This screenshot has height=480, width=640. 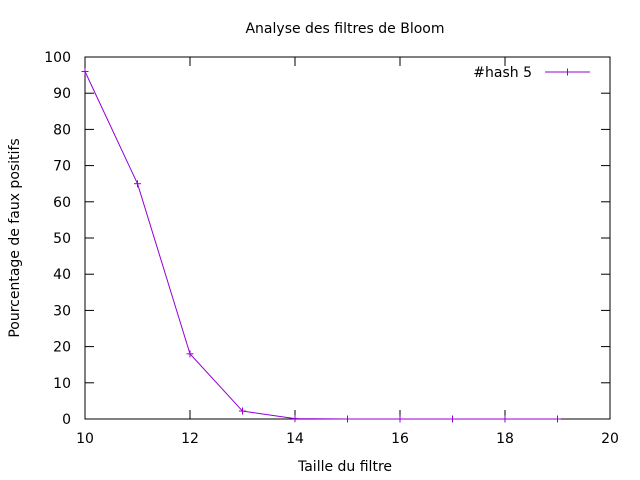 I want to click on y-tick-label: 30, so click(x=62, y=311).